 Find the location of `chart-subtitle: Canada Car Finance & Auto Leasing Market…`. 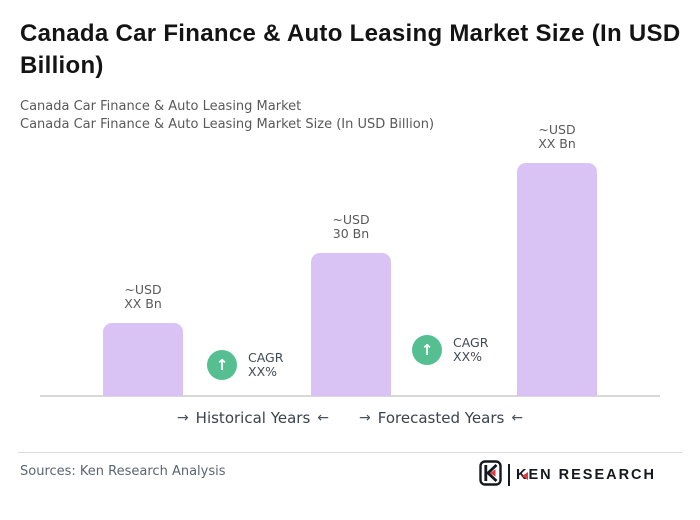

chart-subtitle: Canada Car Finance & Auto Leasing Market… is located at coordinates (227, 116).